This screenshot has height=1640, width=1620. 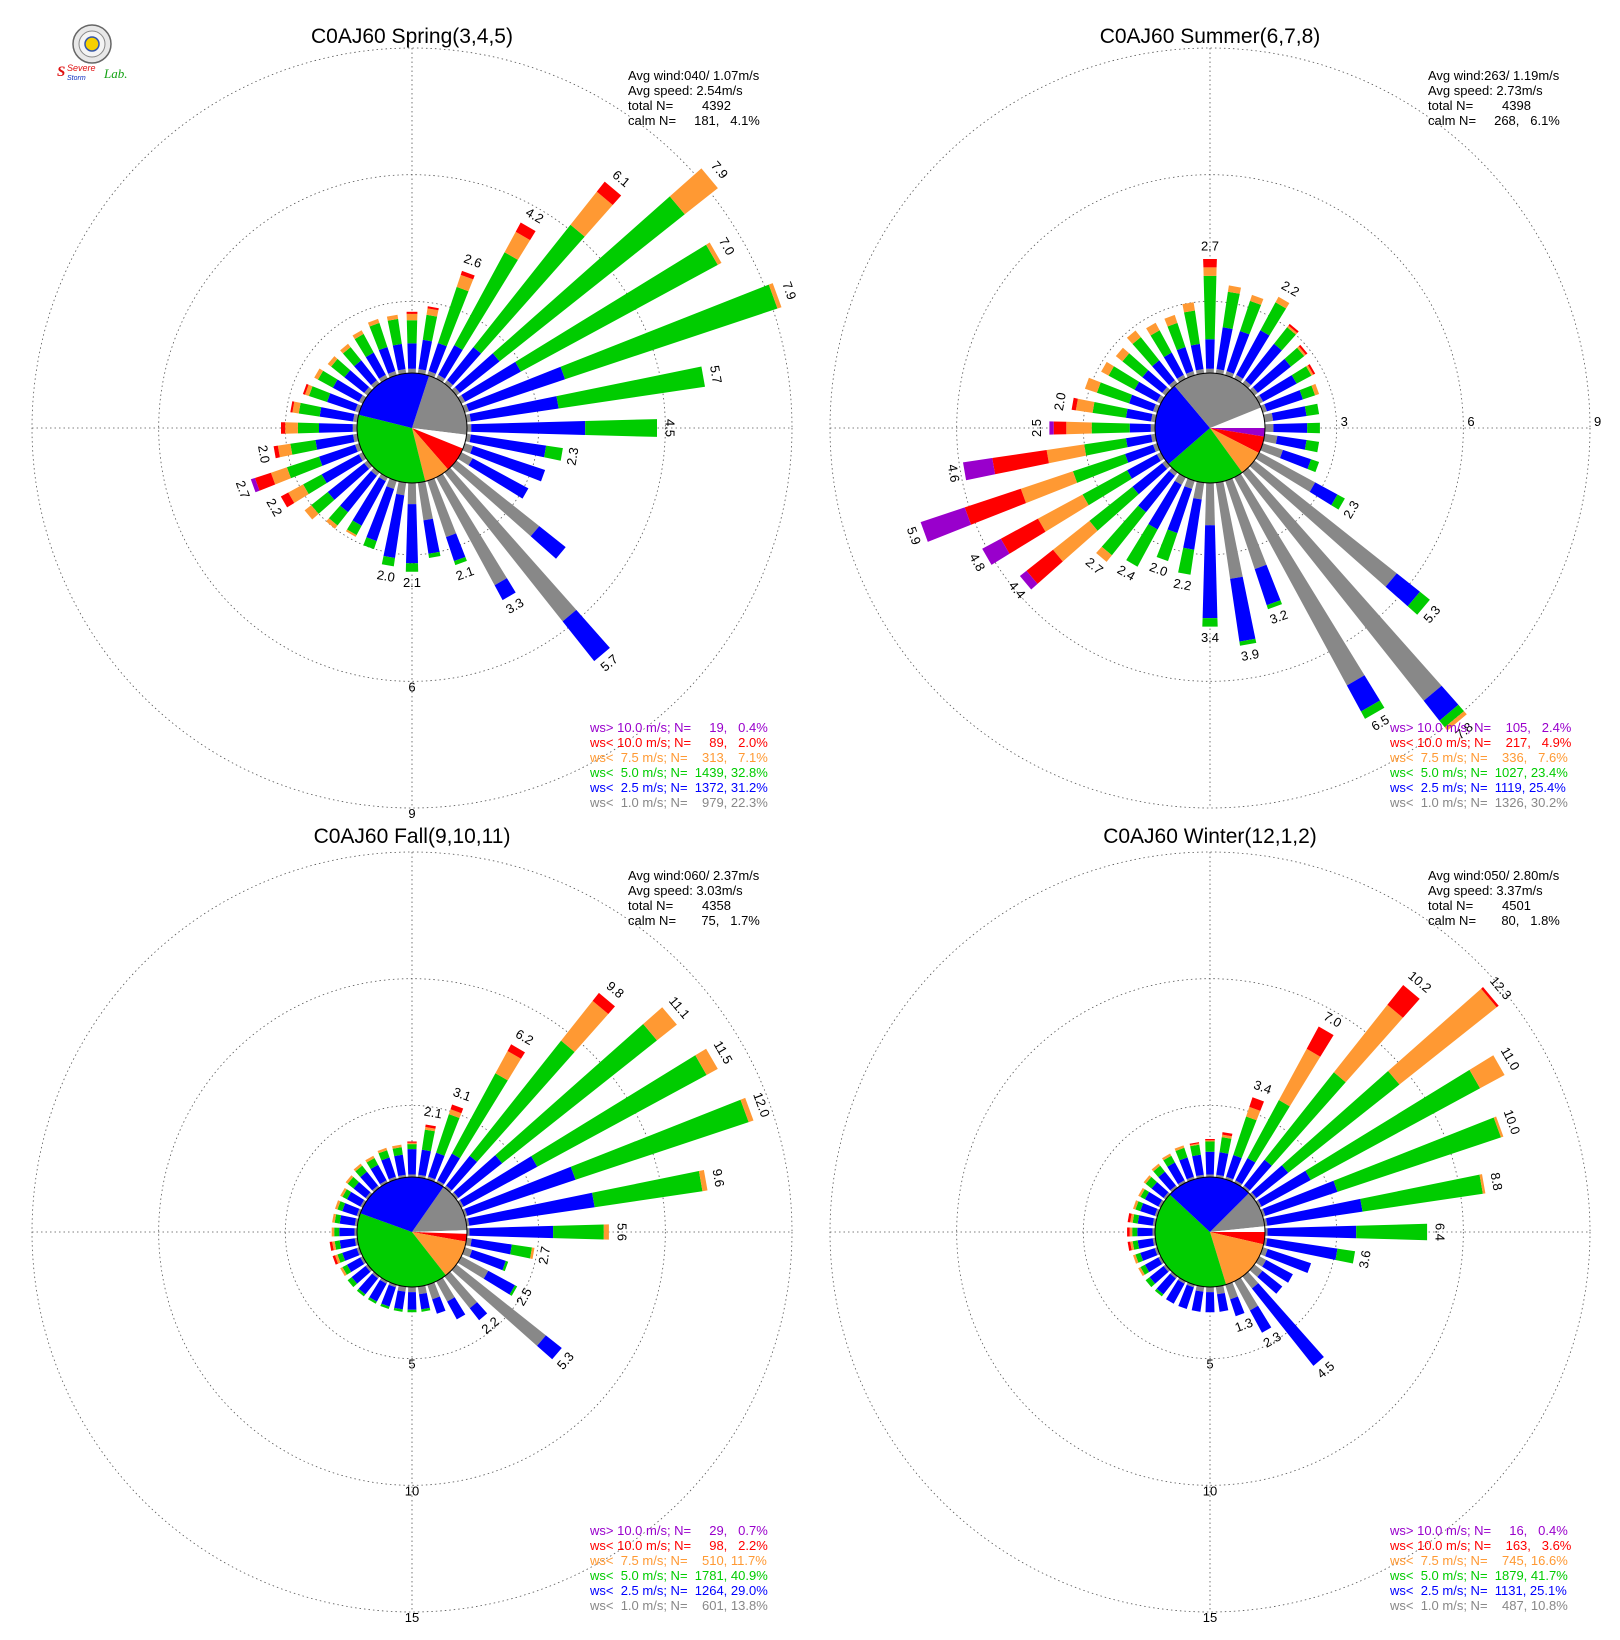 What do you see at coordinates (678, 1560) in the screenshot?
I see `legend-entry: ws< 7.5 m/s; N= 510, 11.7%` at bounding box center [678, 1560].